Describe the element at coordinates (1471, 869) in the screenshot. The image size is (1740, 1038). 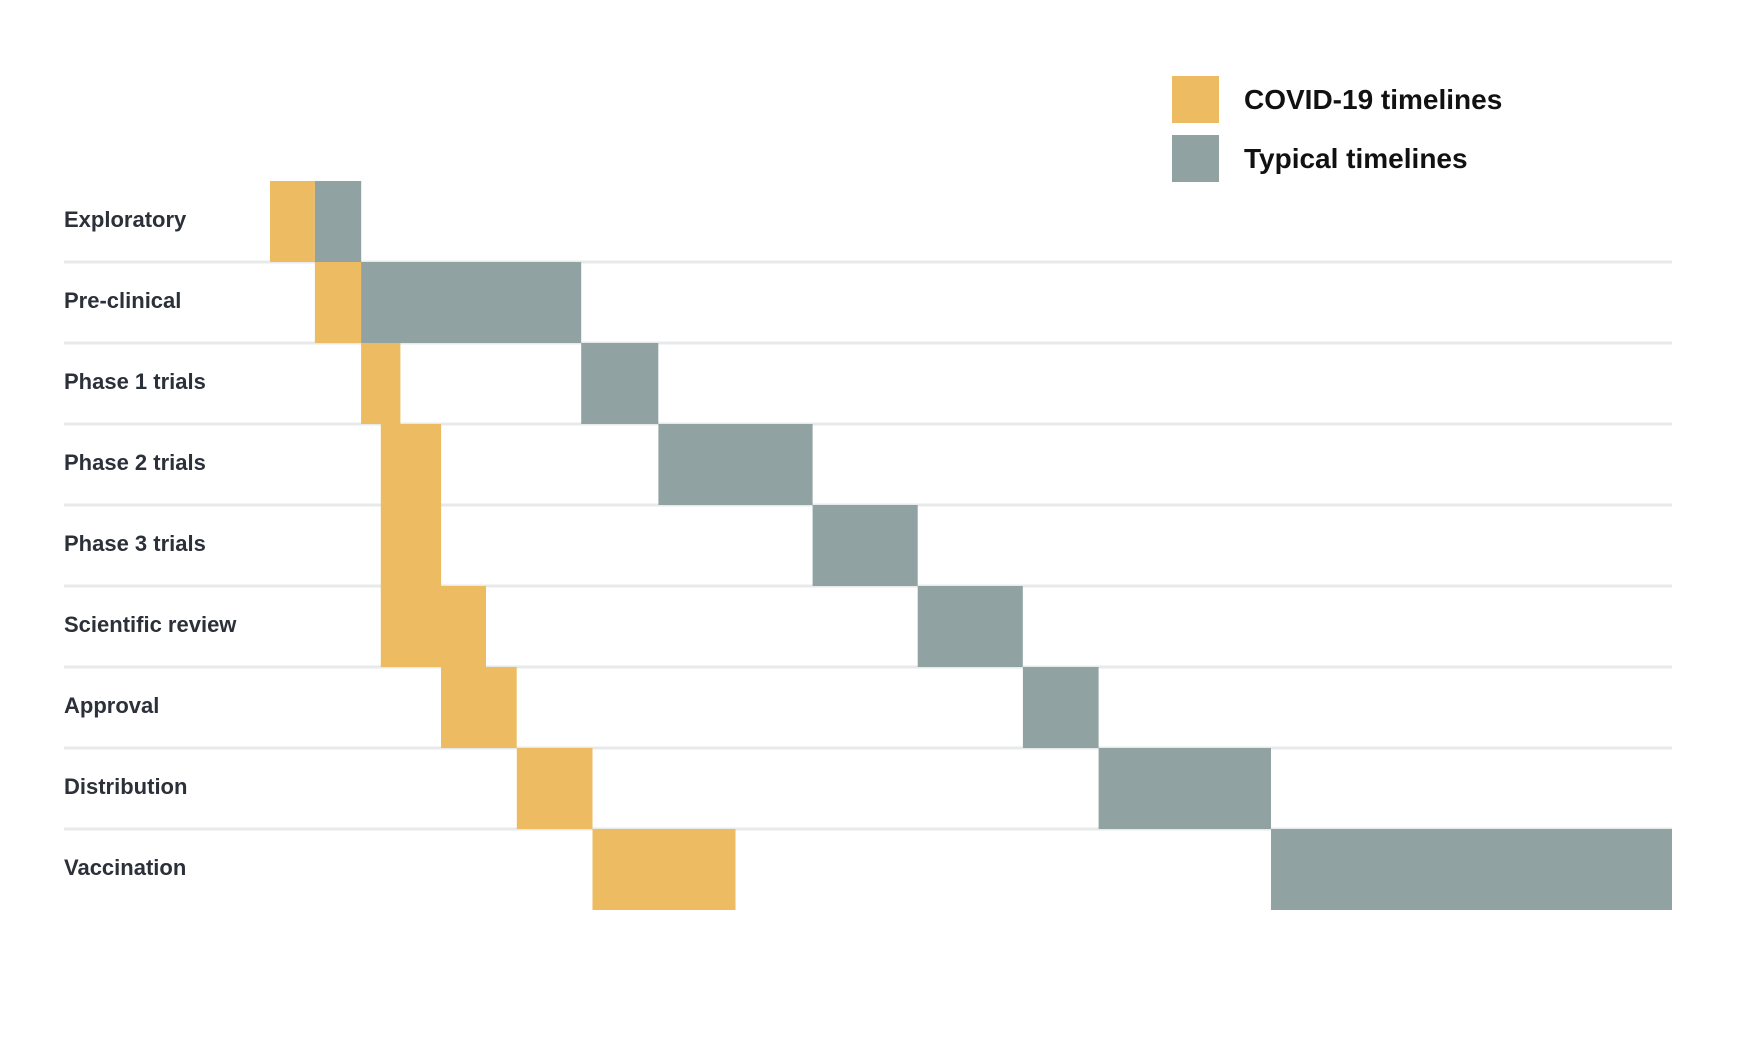
I see `bar-typical-vaccination` at that location.